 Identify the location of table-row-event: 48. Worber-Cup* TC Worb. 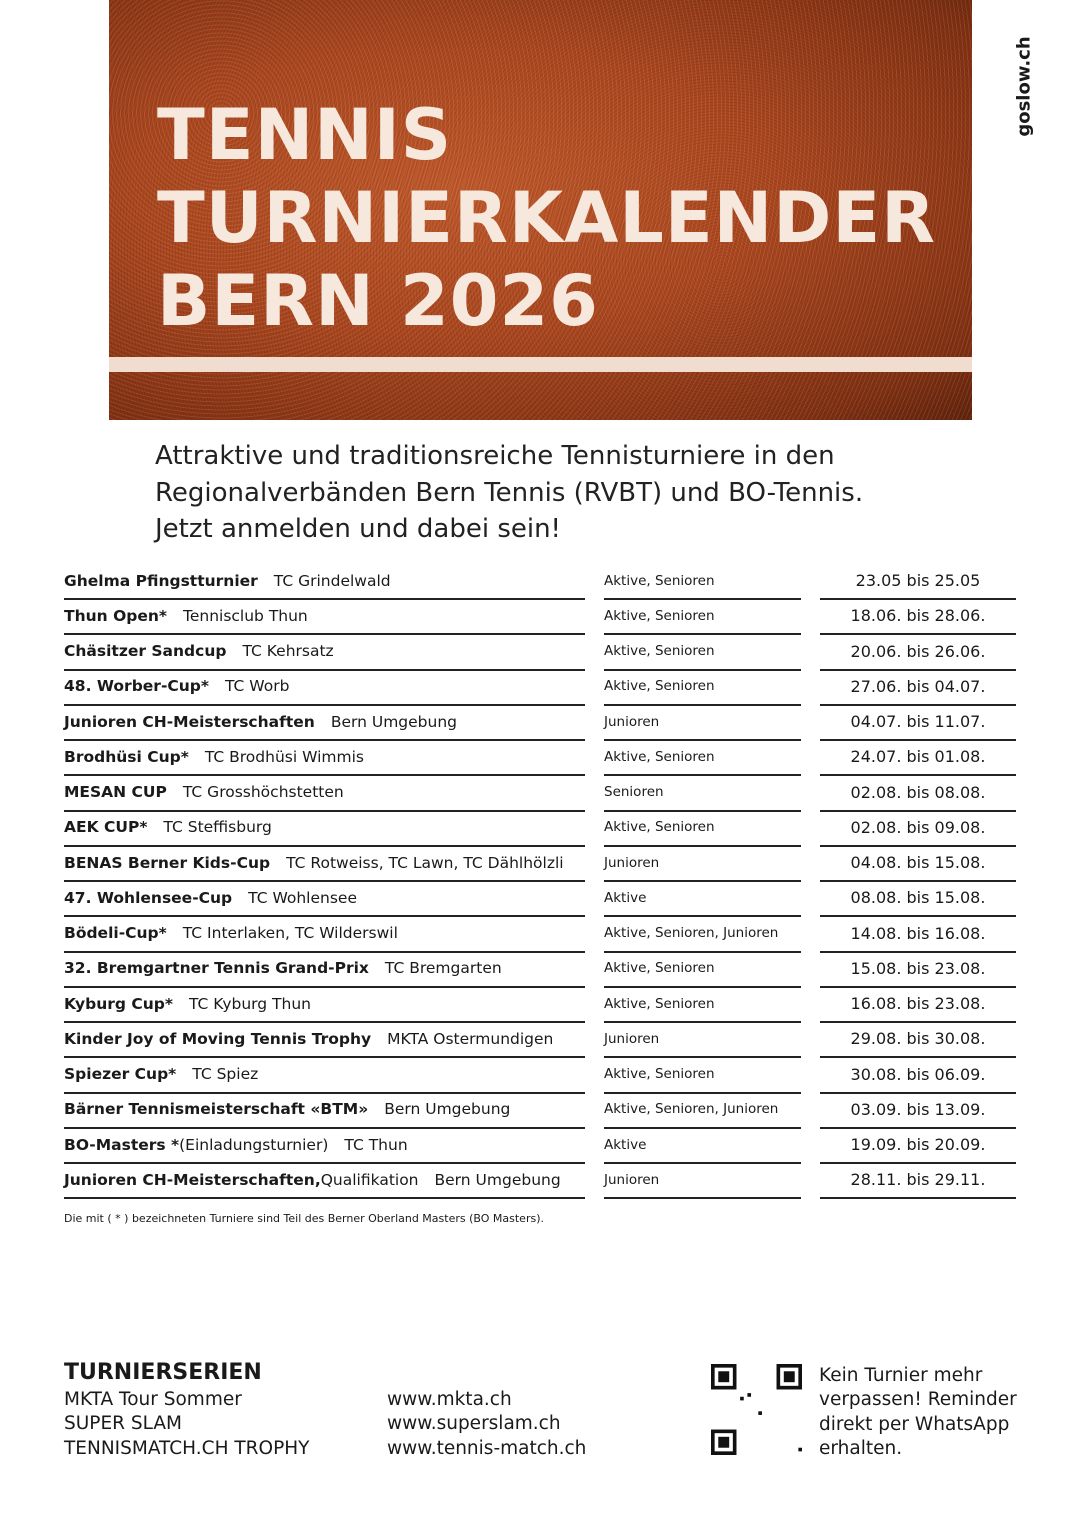
(324, 688).